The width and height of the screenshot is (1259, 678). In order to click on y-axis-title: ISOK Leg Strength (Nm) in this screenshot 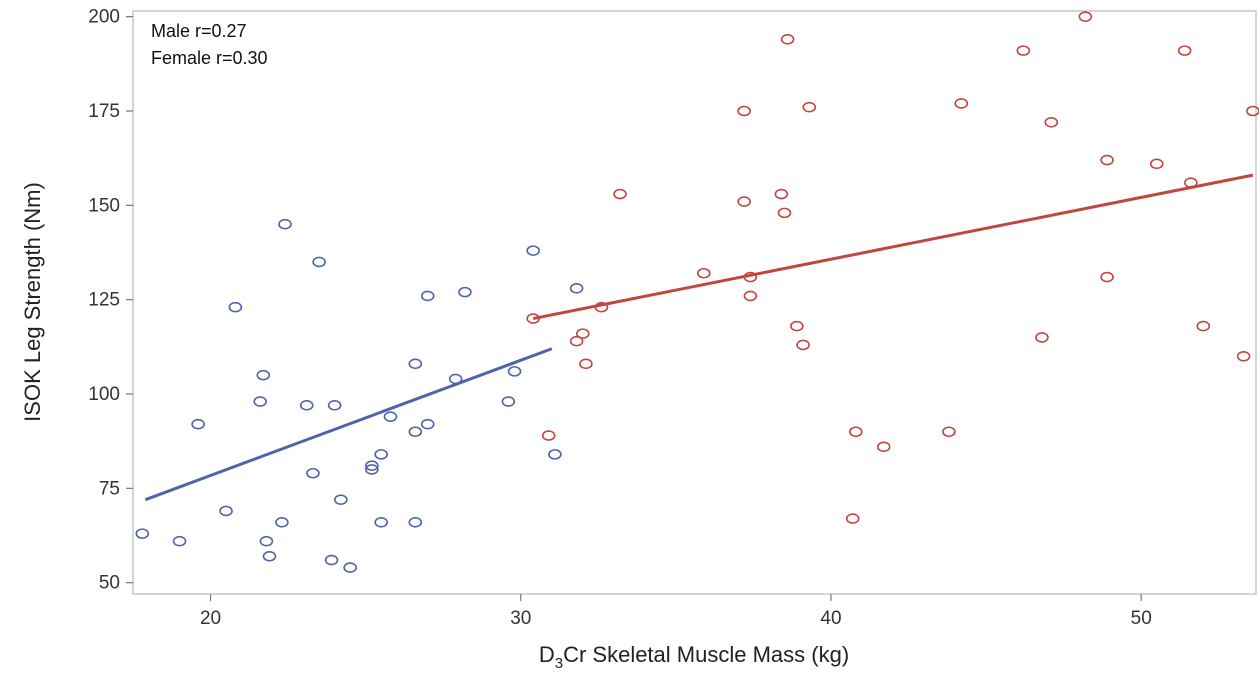, I will do `click(32, 302)`.